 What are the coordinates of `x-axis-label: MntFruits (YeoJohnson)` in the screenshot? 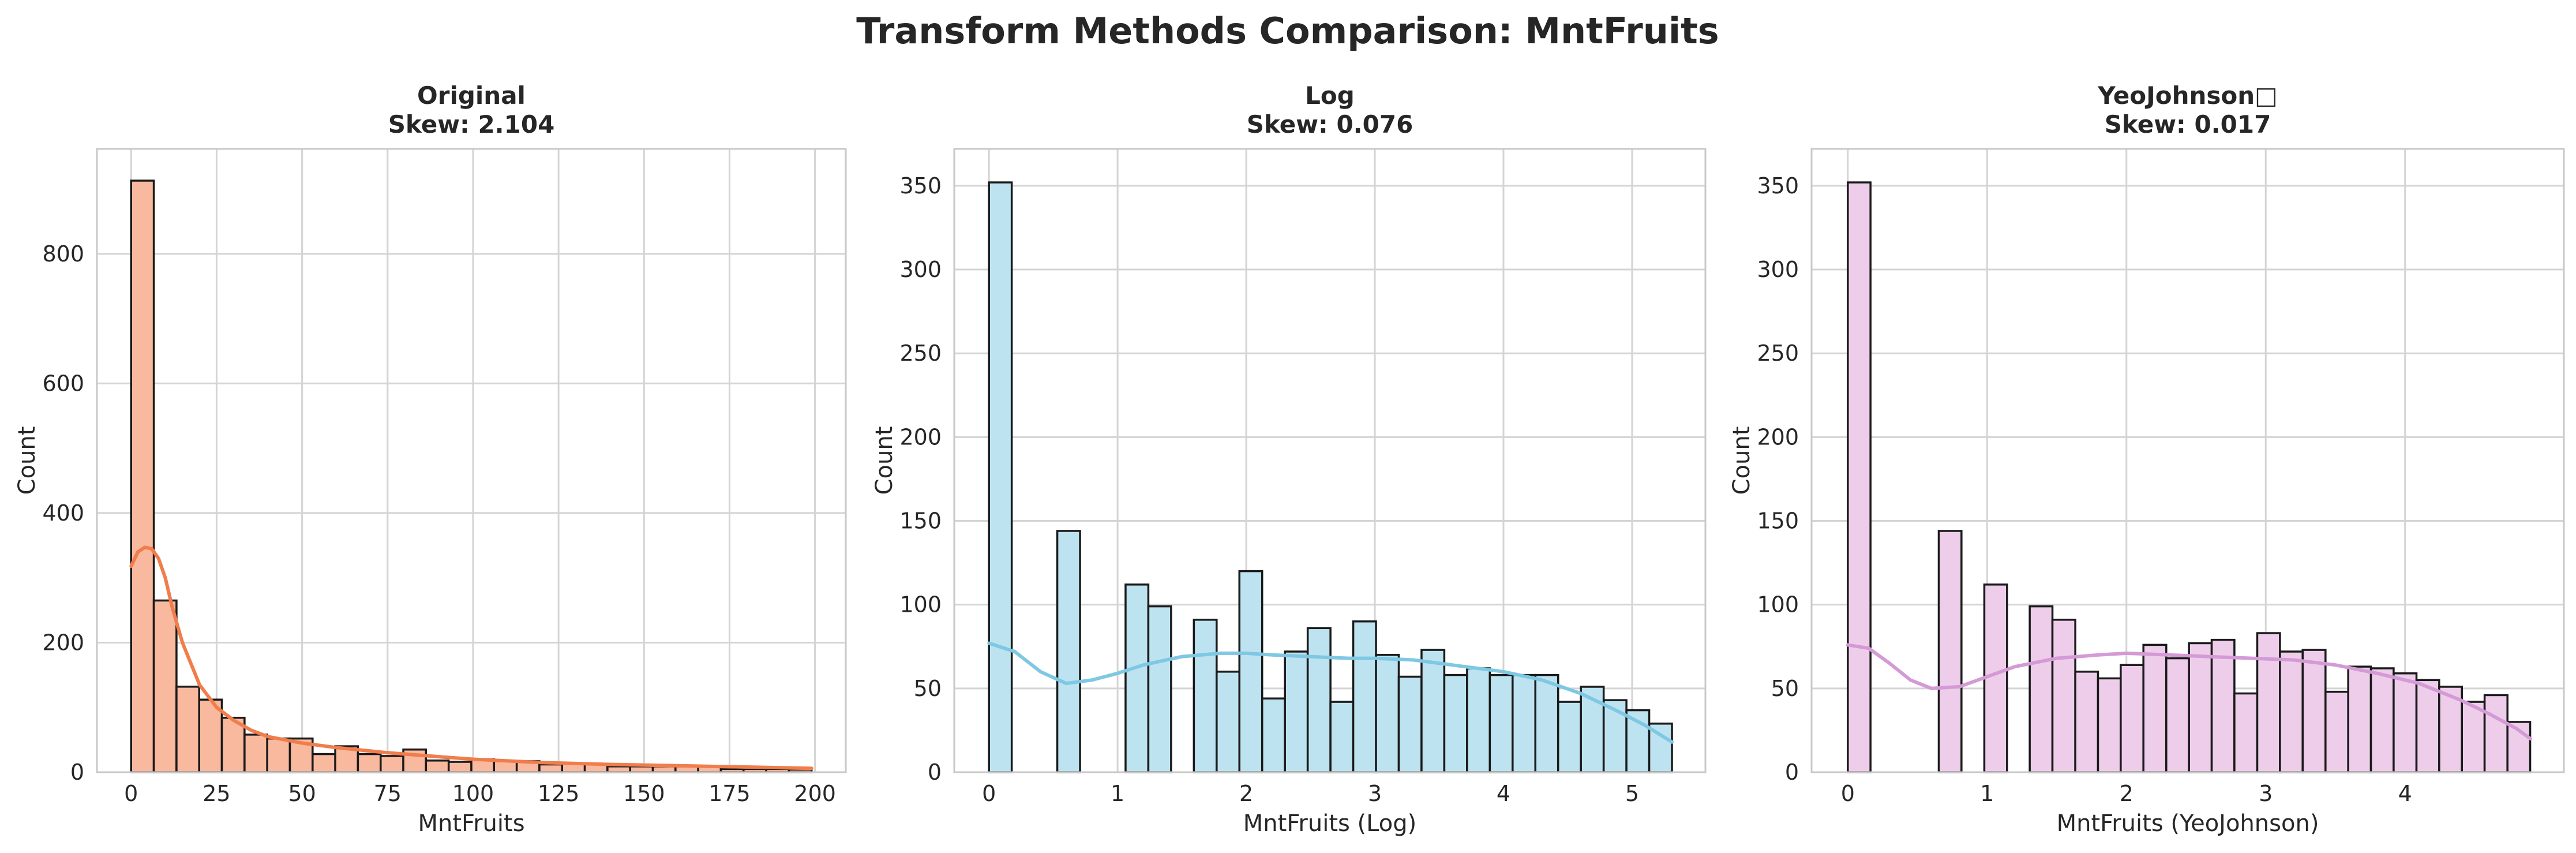 It's located at (2188, 823).